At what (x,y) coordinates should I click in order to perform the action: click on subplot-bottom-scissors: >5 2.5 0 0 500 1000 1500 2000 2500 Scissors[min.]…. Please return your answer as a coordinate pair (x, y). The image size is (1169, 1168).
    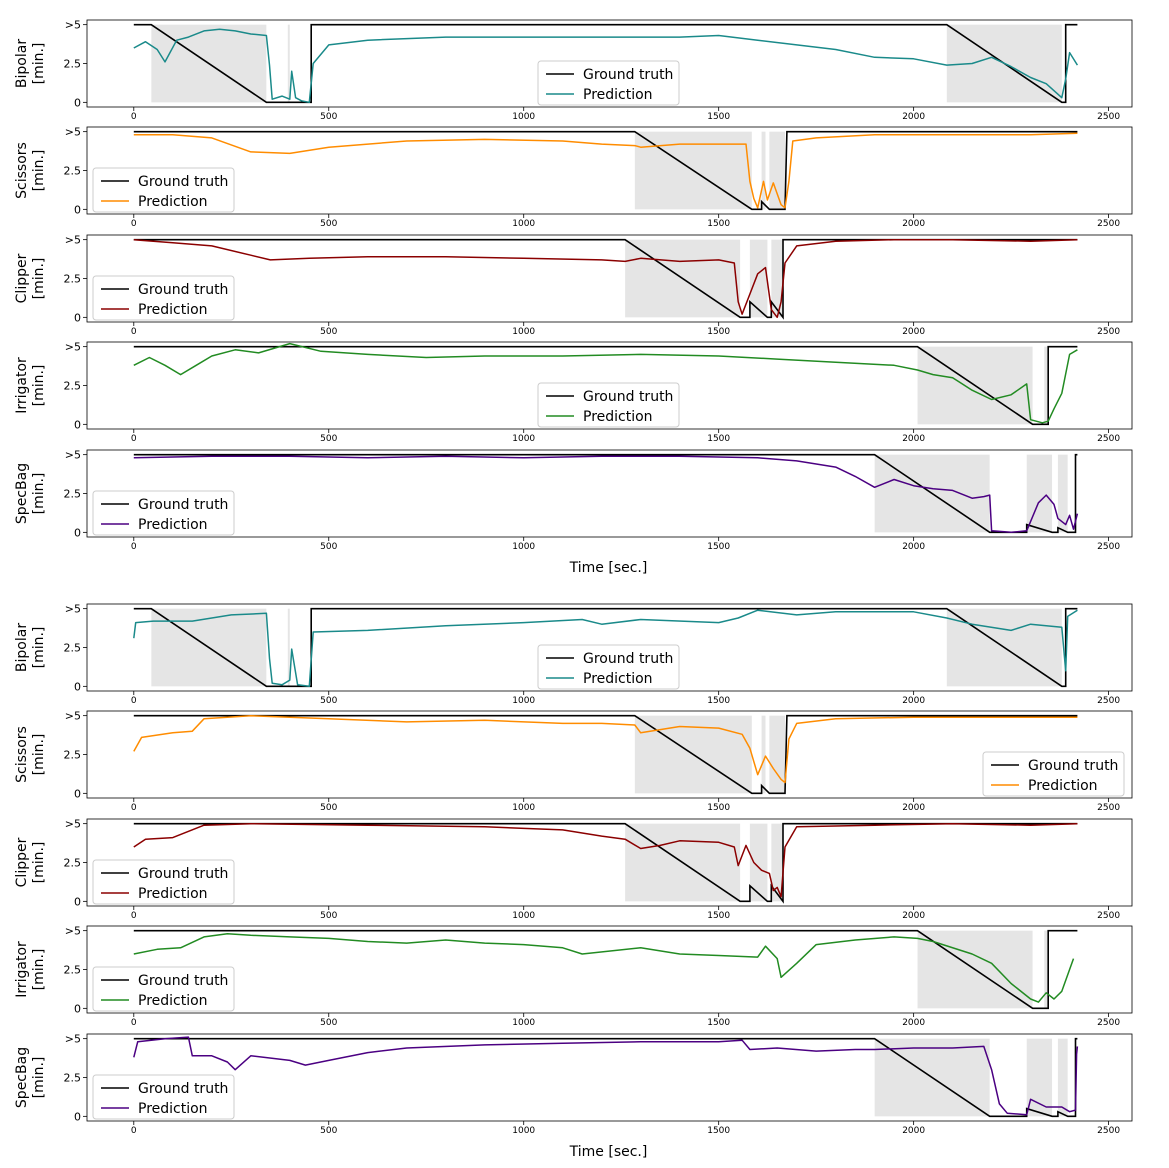
    Looking at the image, I should click on (573, 761).